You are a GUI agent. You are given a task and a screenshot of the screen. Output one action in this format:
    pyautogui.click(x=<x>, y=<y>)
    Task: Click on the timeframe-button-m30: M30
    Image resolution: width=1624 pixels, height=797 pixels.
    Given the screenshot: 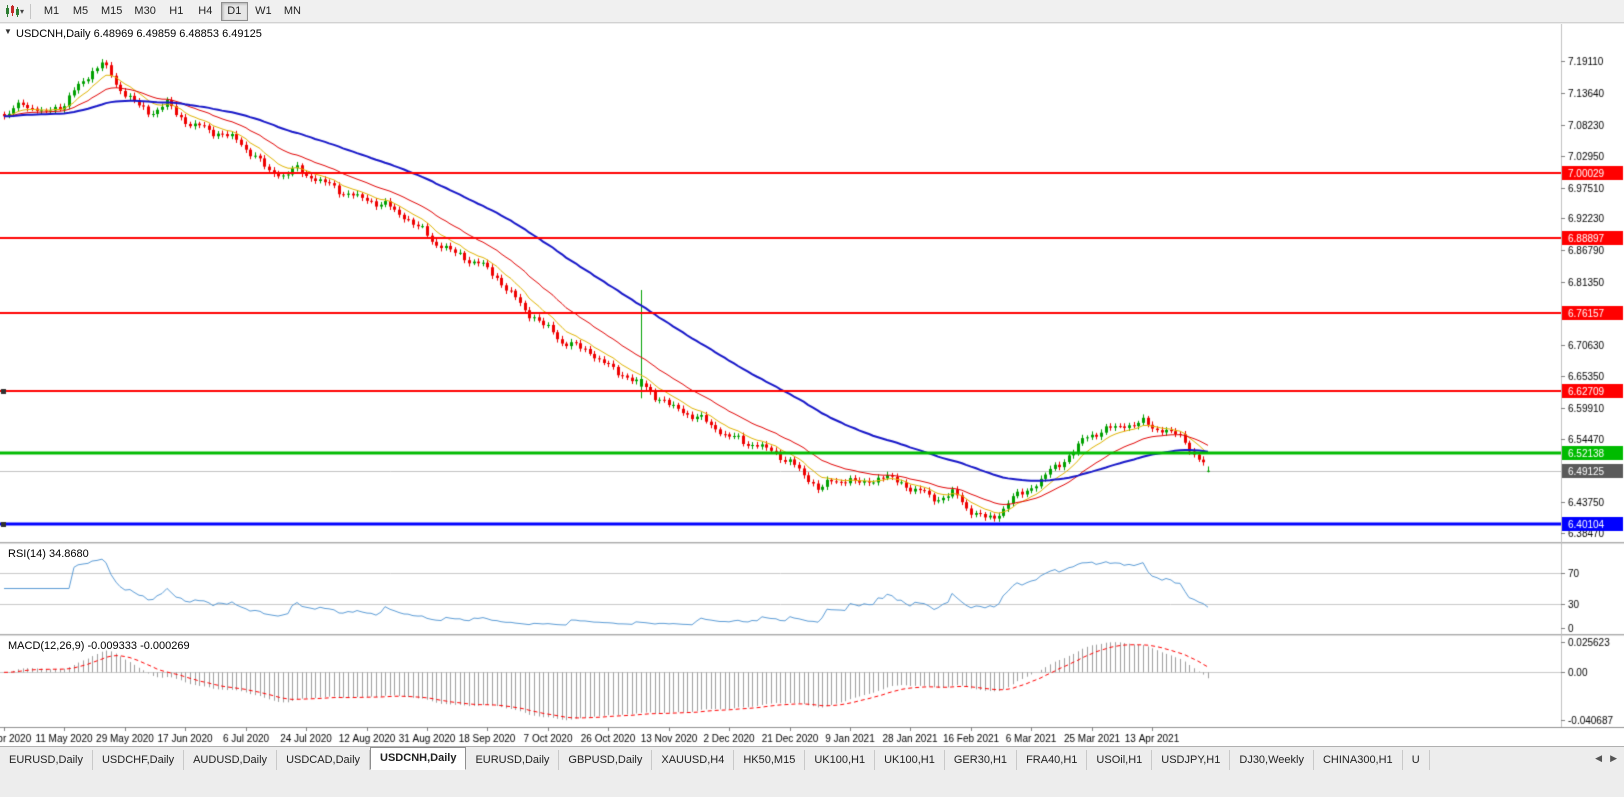 What is the action you would take?
    pyautogui.click(x=144, y=11)
    